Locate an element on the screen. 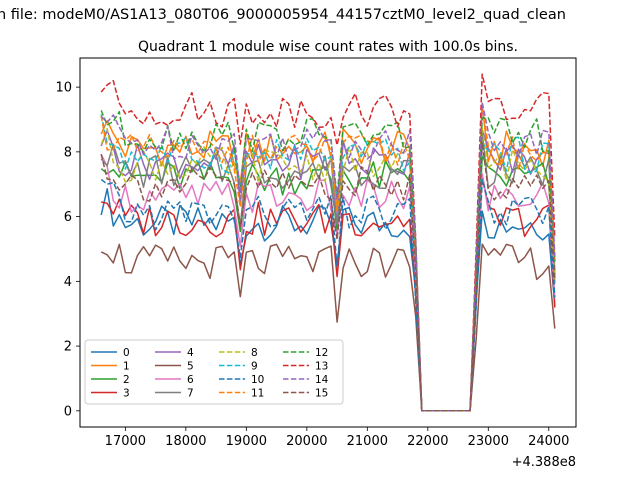  legend-label-4: 4 is located at coordinates (190, 353).